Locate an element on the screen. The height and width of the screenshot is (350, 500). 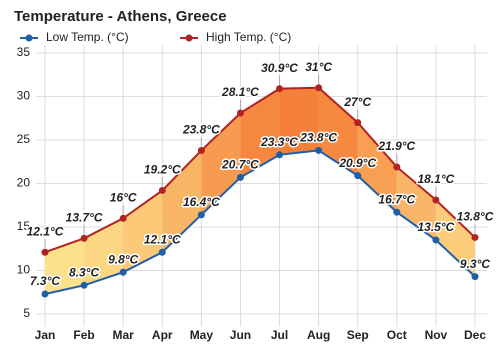
data-label: 9.8°C is located at coordinates (123, 259).